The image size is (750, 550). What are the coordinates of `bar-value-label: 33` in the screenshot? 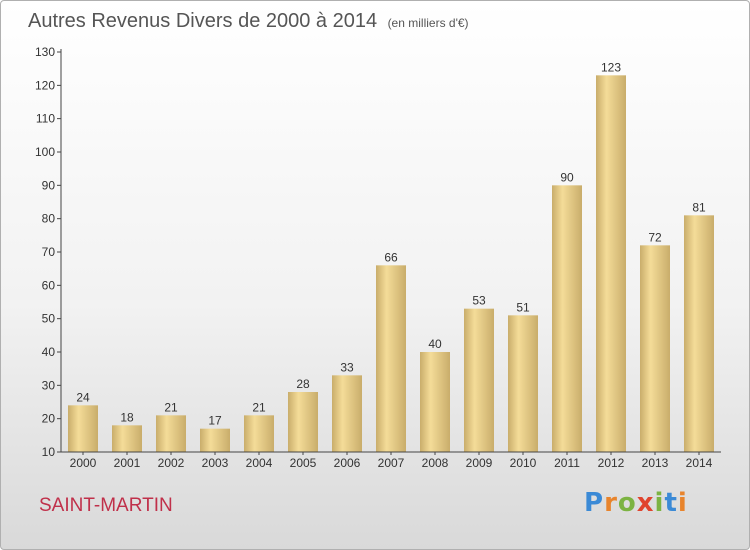 It's located at (347, 367).